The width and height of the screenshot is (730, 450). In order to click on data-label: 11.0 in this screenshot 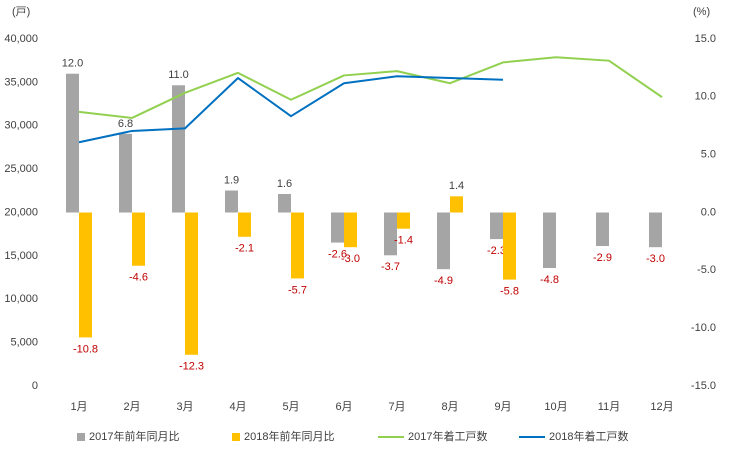, I will do `click(178, 75)`.